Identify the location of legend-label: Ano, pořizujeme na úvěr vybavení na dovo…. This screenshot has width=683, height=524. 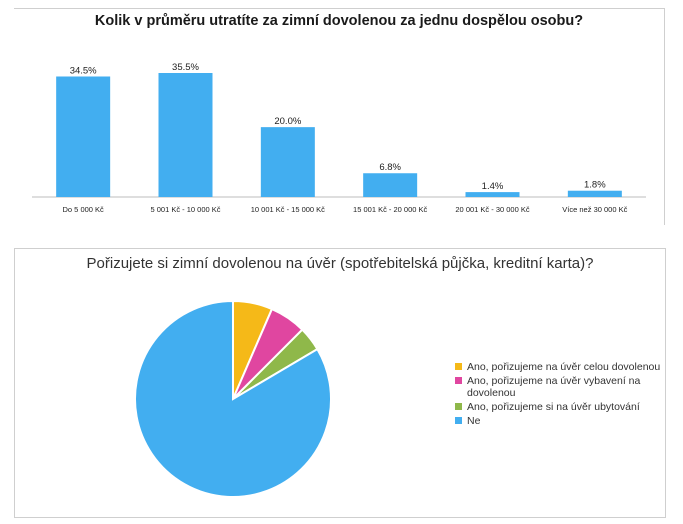
(554, 387).